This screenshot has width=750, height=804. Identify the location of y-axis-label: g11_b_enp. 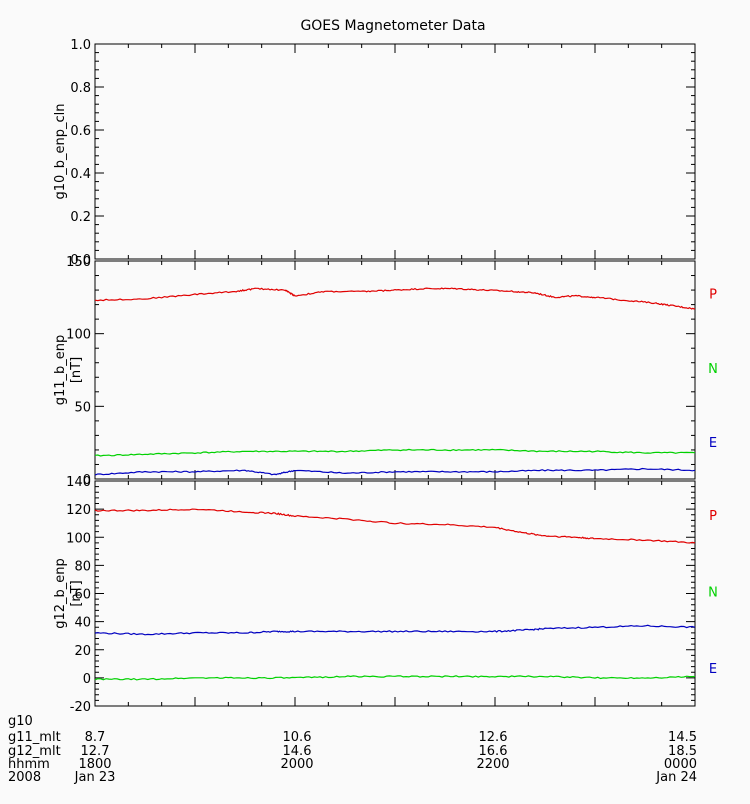
(60, 370).